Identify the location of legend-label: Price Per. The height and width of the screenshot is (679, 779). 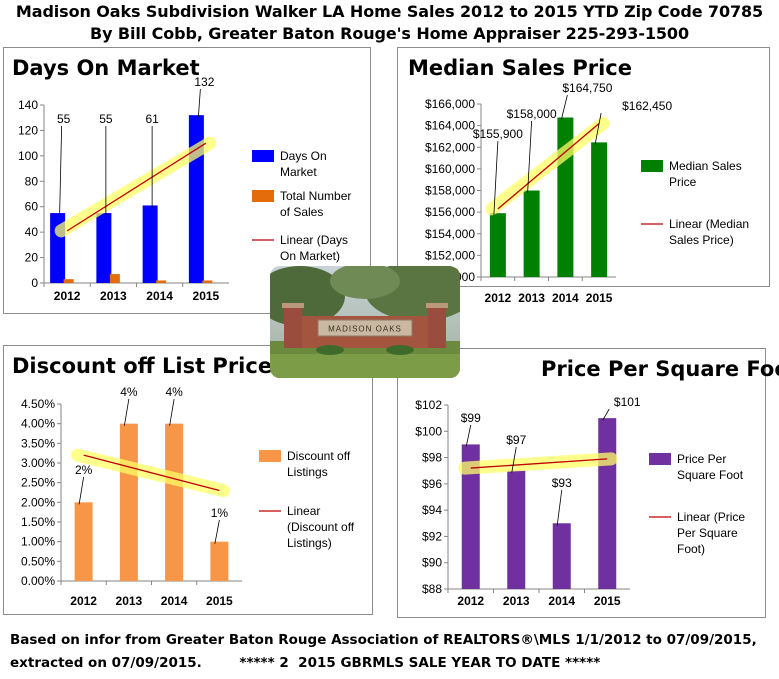
(701, 459).